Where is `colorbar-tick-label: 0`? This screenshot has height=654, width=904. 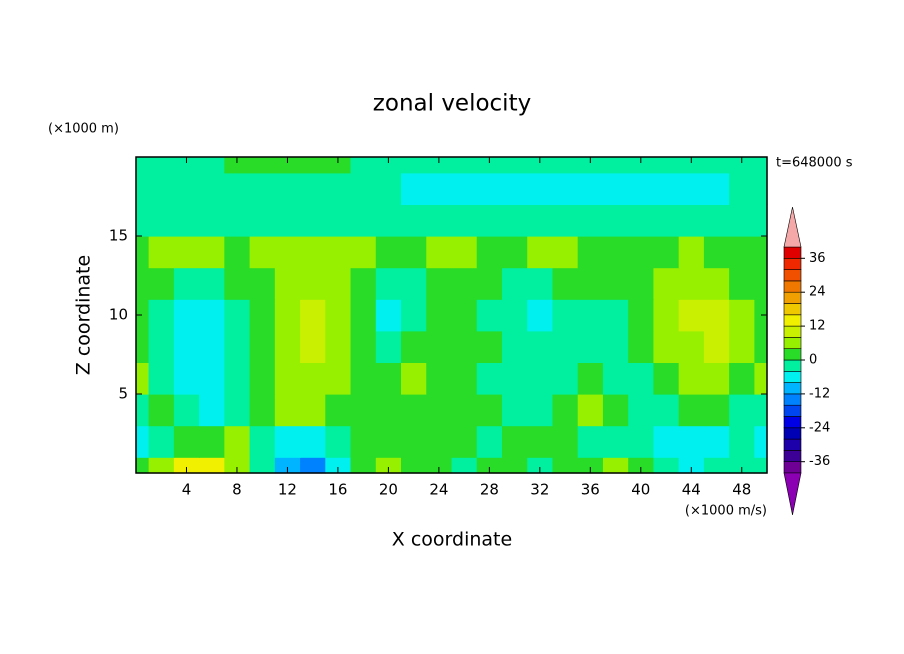
colorbar-tick-label: 0 is located at coordinates (813, 360).